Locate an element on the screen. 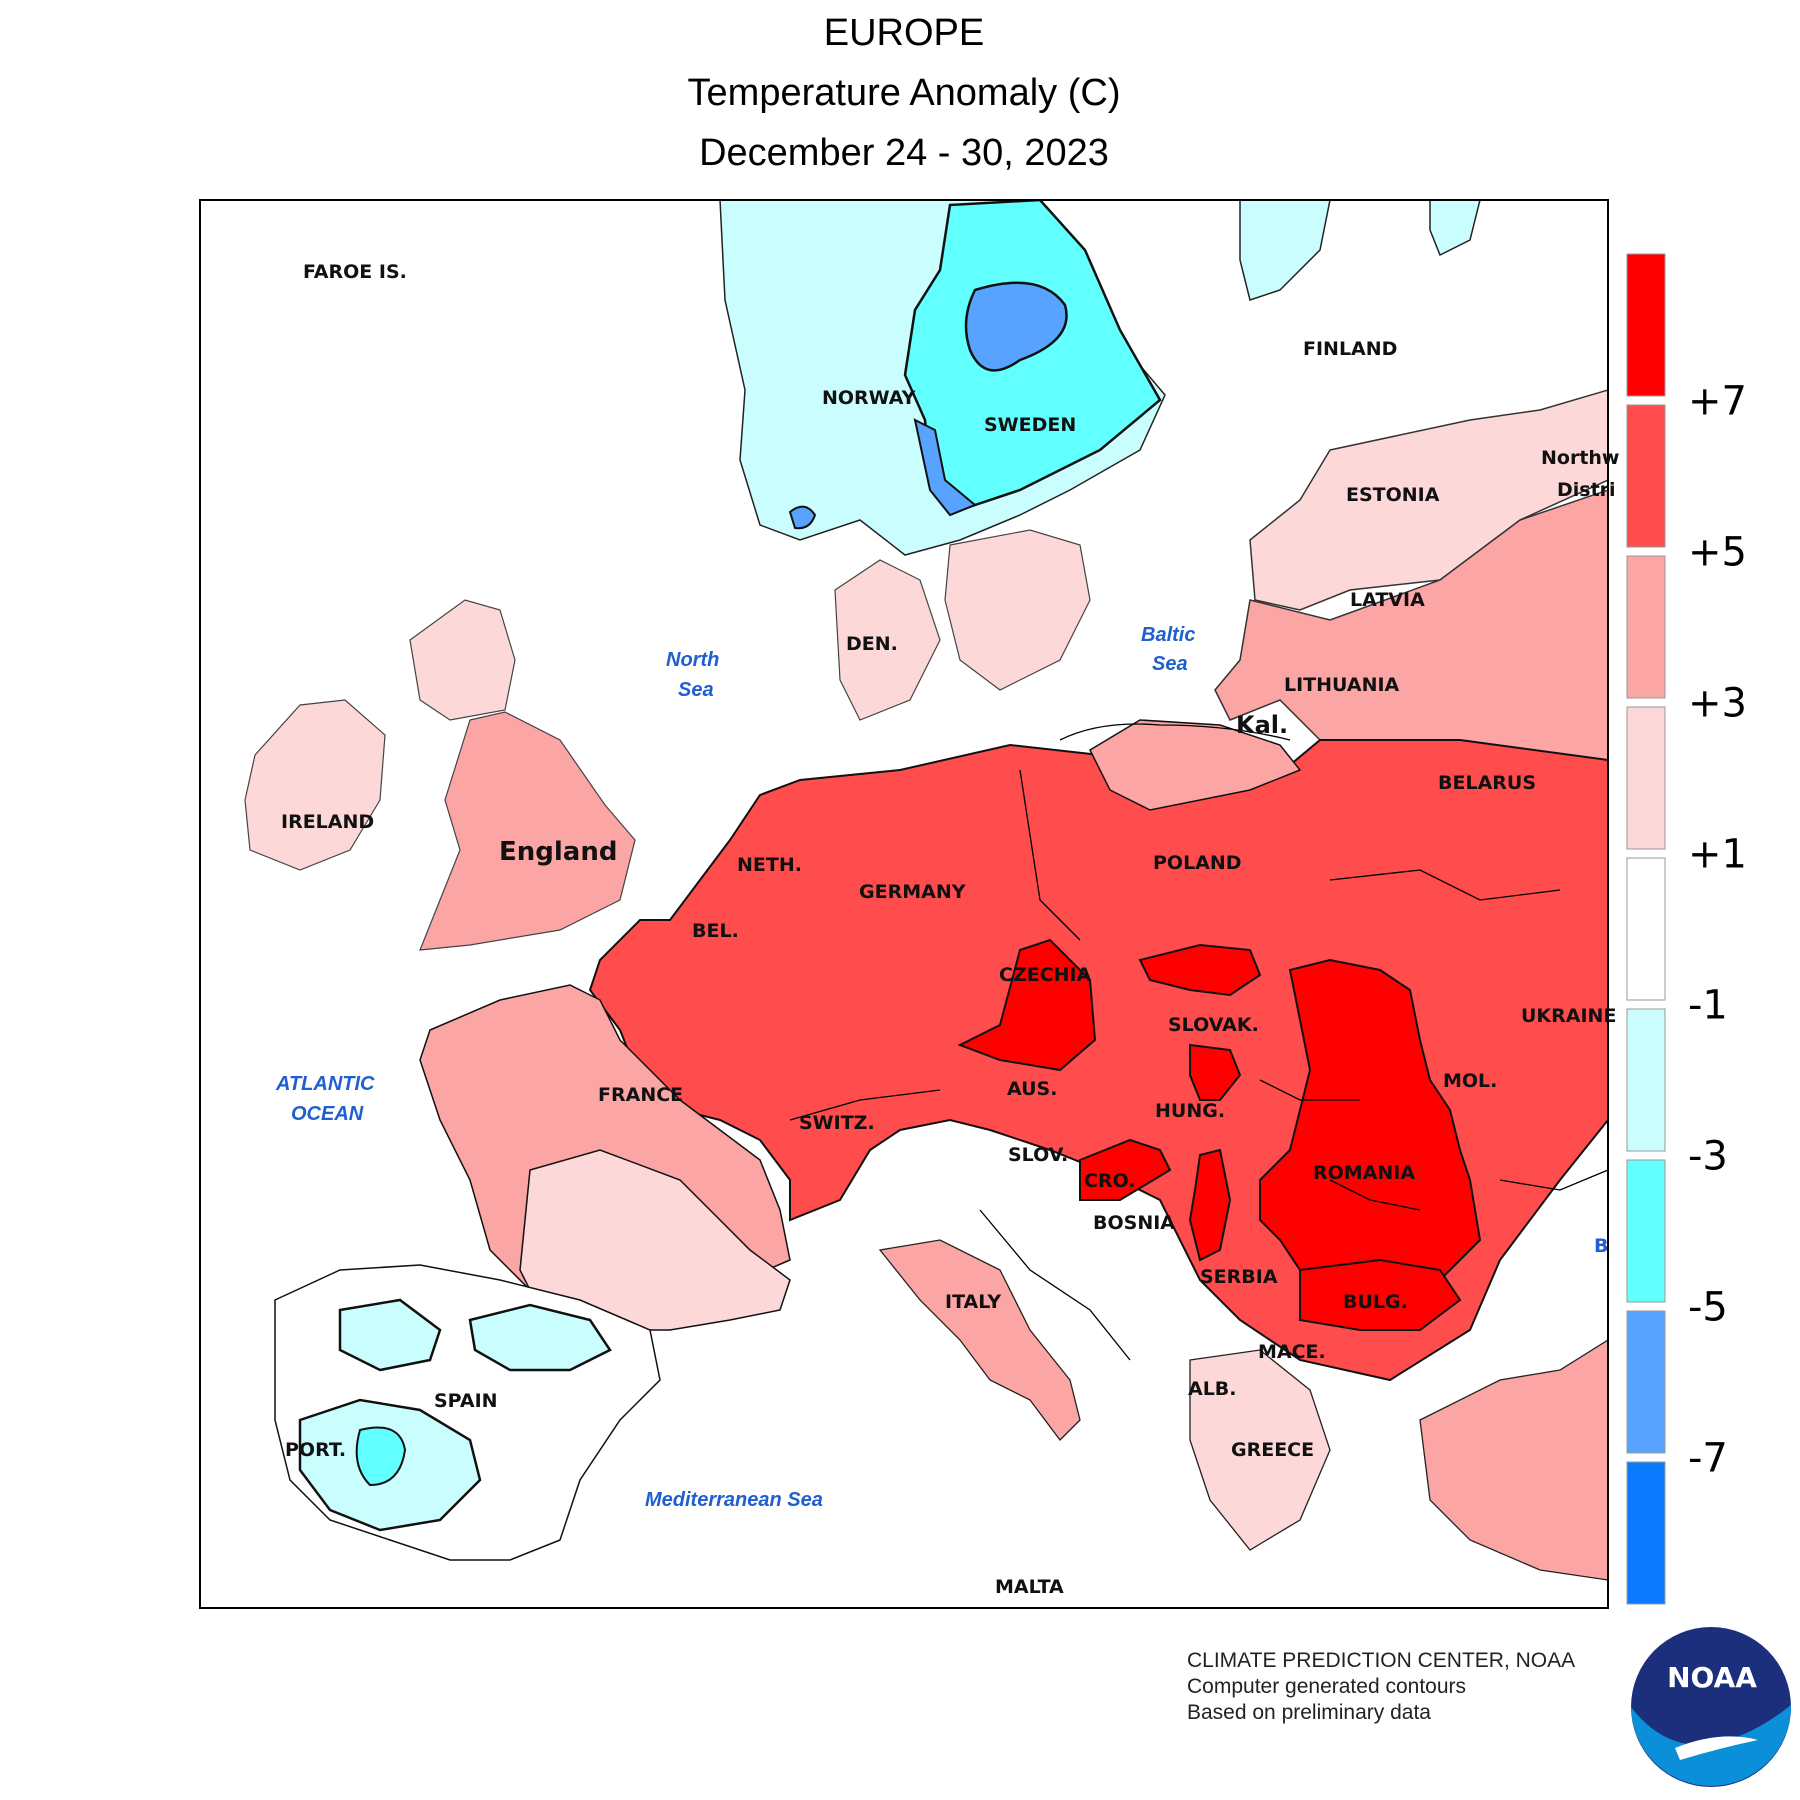  label-slovenia: SLOV. is located at coordinates (1038, 1155).